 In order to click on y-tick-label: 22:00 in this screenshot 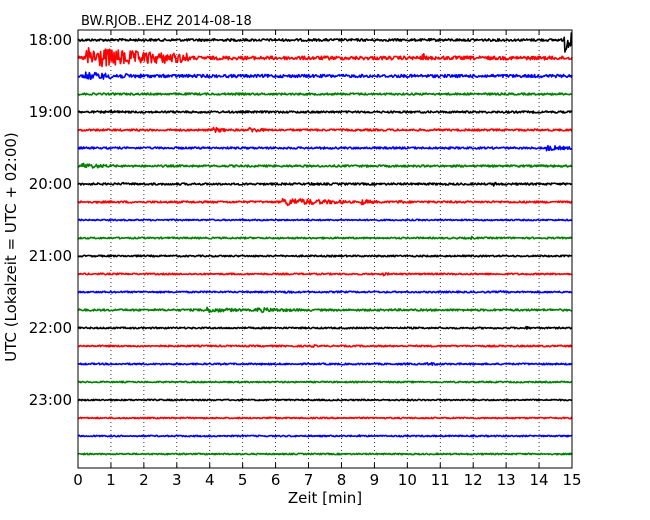, I will do `click(50, 328)`.